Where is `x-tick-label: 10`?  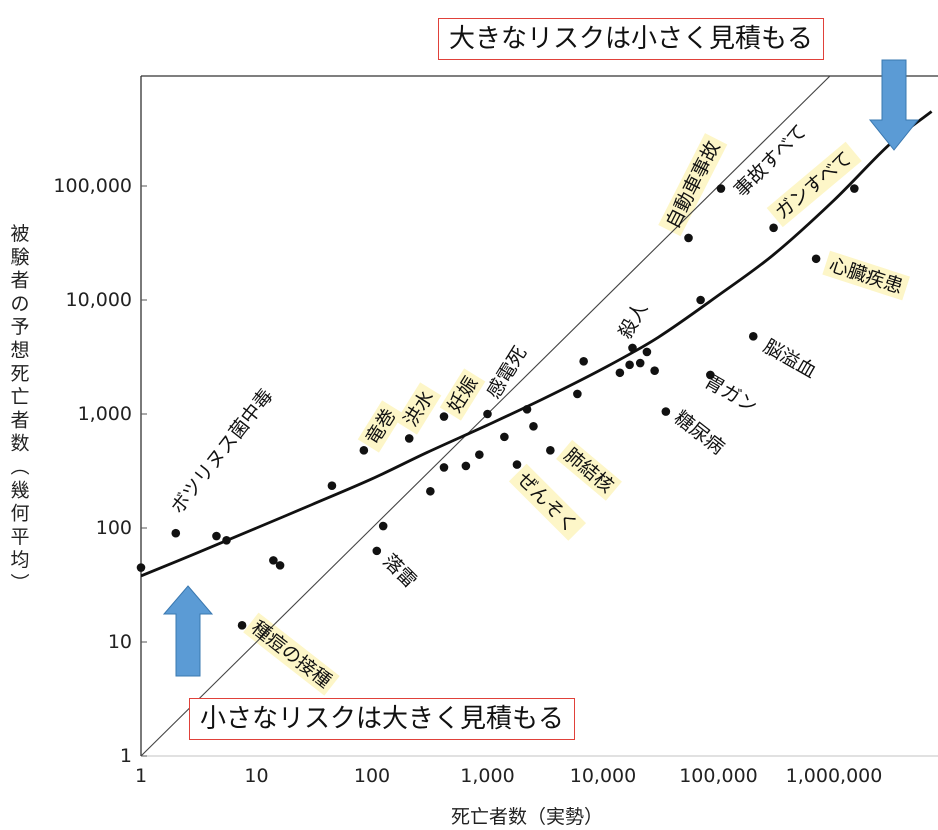 x-tick-label: 10 is located at coordinates (256, 776).